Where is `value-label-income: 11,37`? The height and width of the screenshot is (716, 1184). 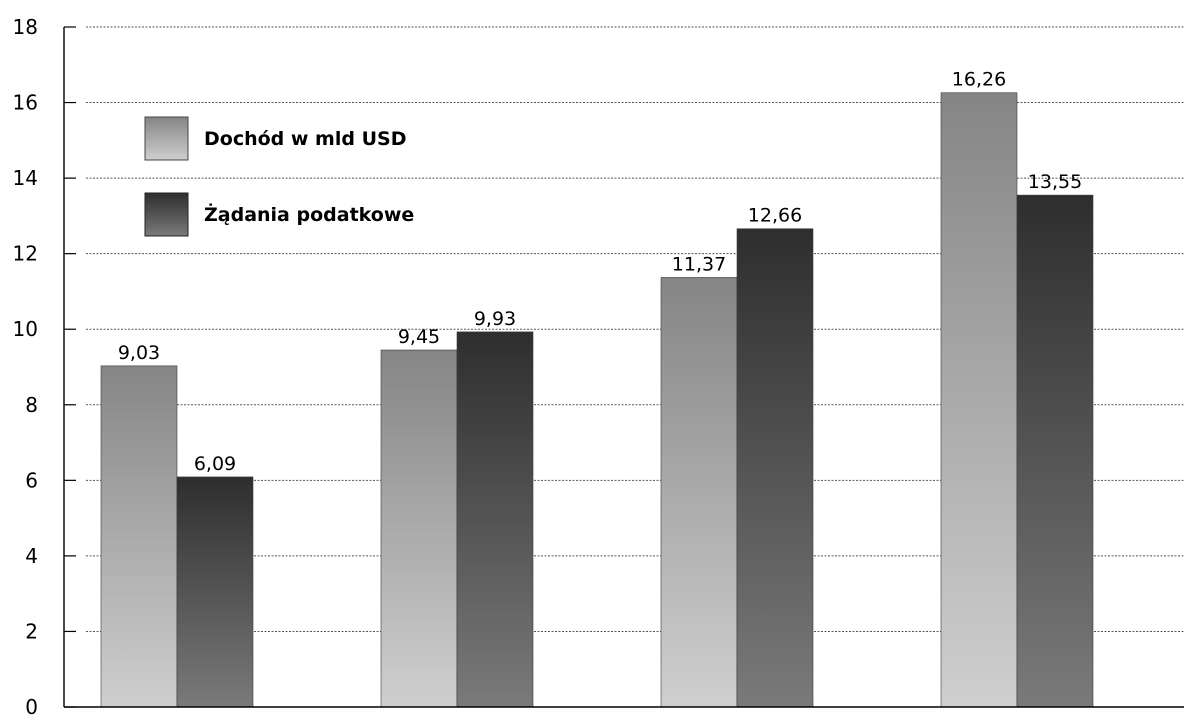
value-label-income: 11,37 is located at coordinates (699, 264).